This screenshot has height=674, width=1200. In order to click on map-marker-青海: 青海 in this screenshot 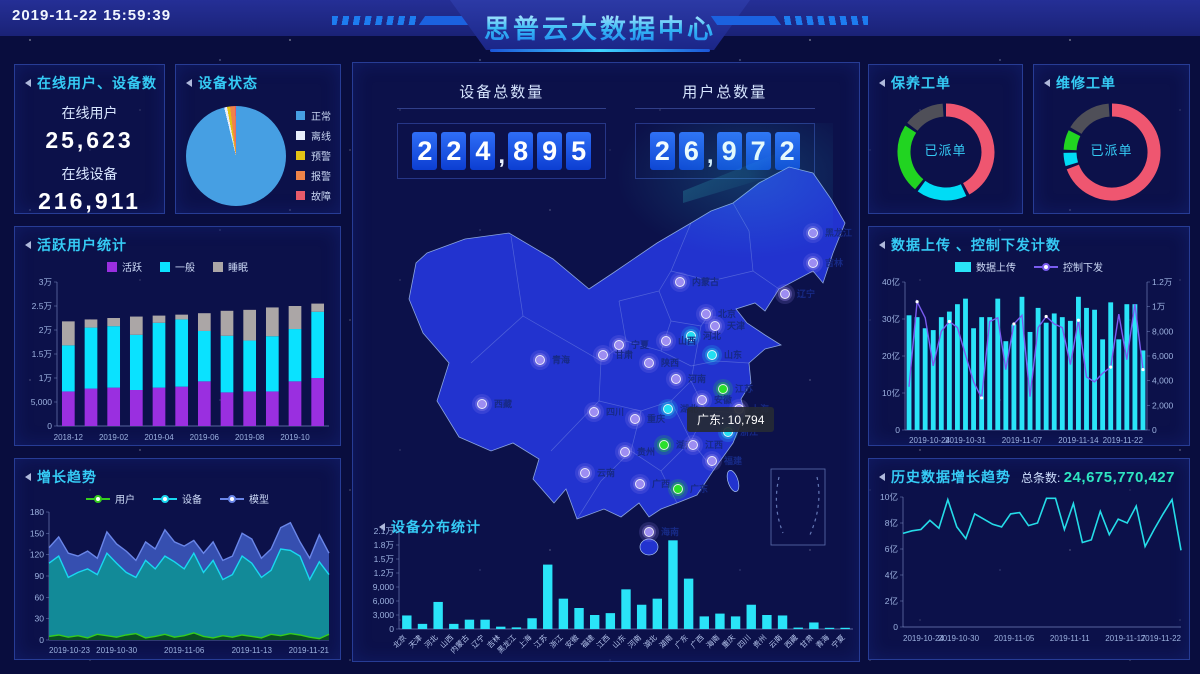, I will do `click(550, 360)`.